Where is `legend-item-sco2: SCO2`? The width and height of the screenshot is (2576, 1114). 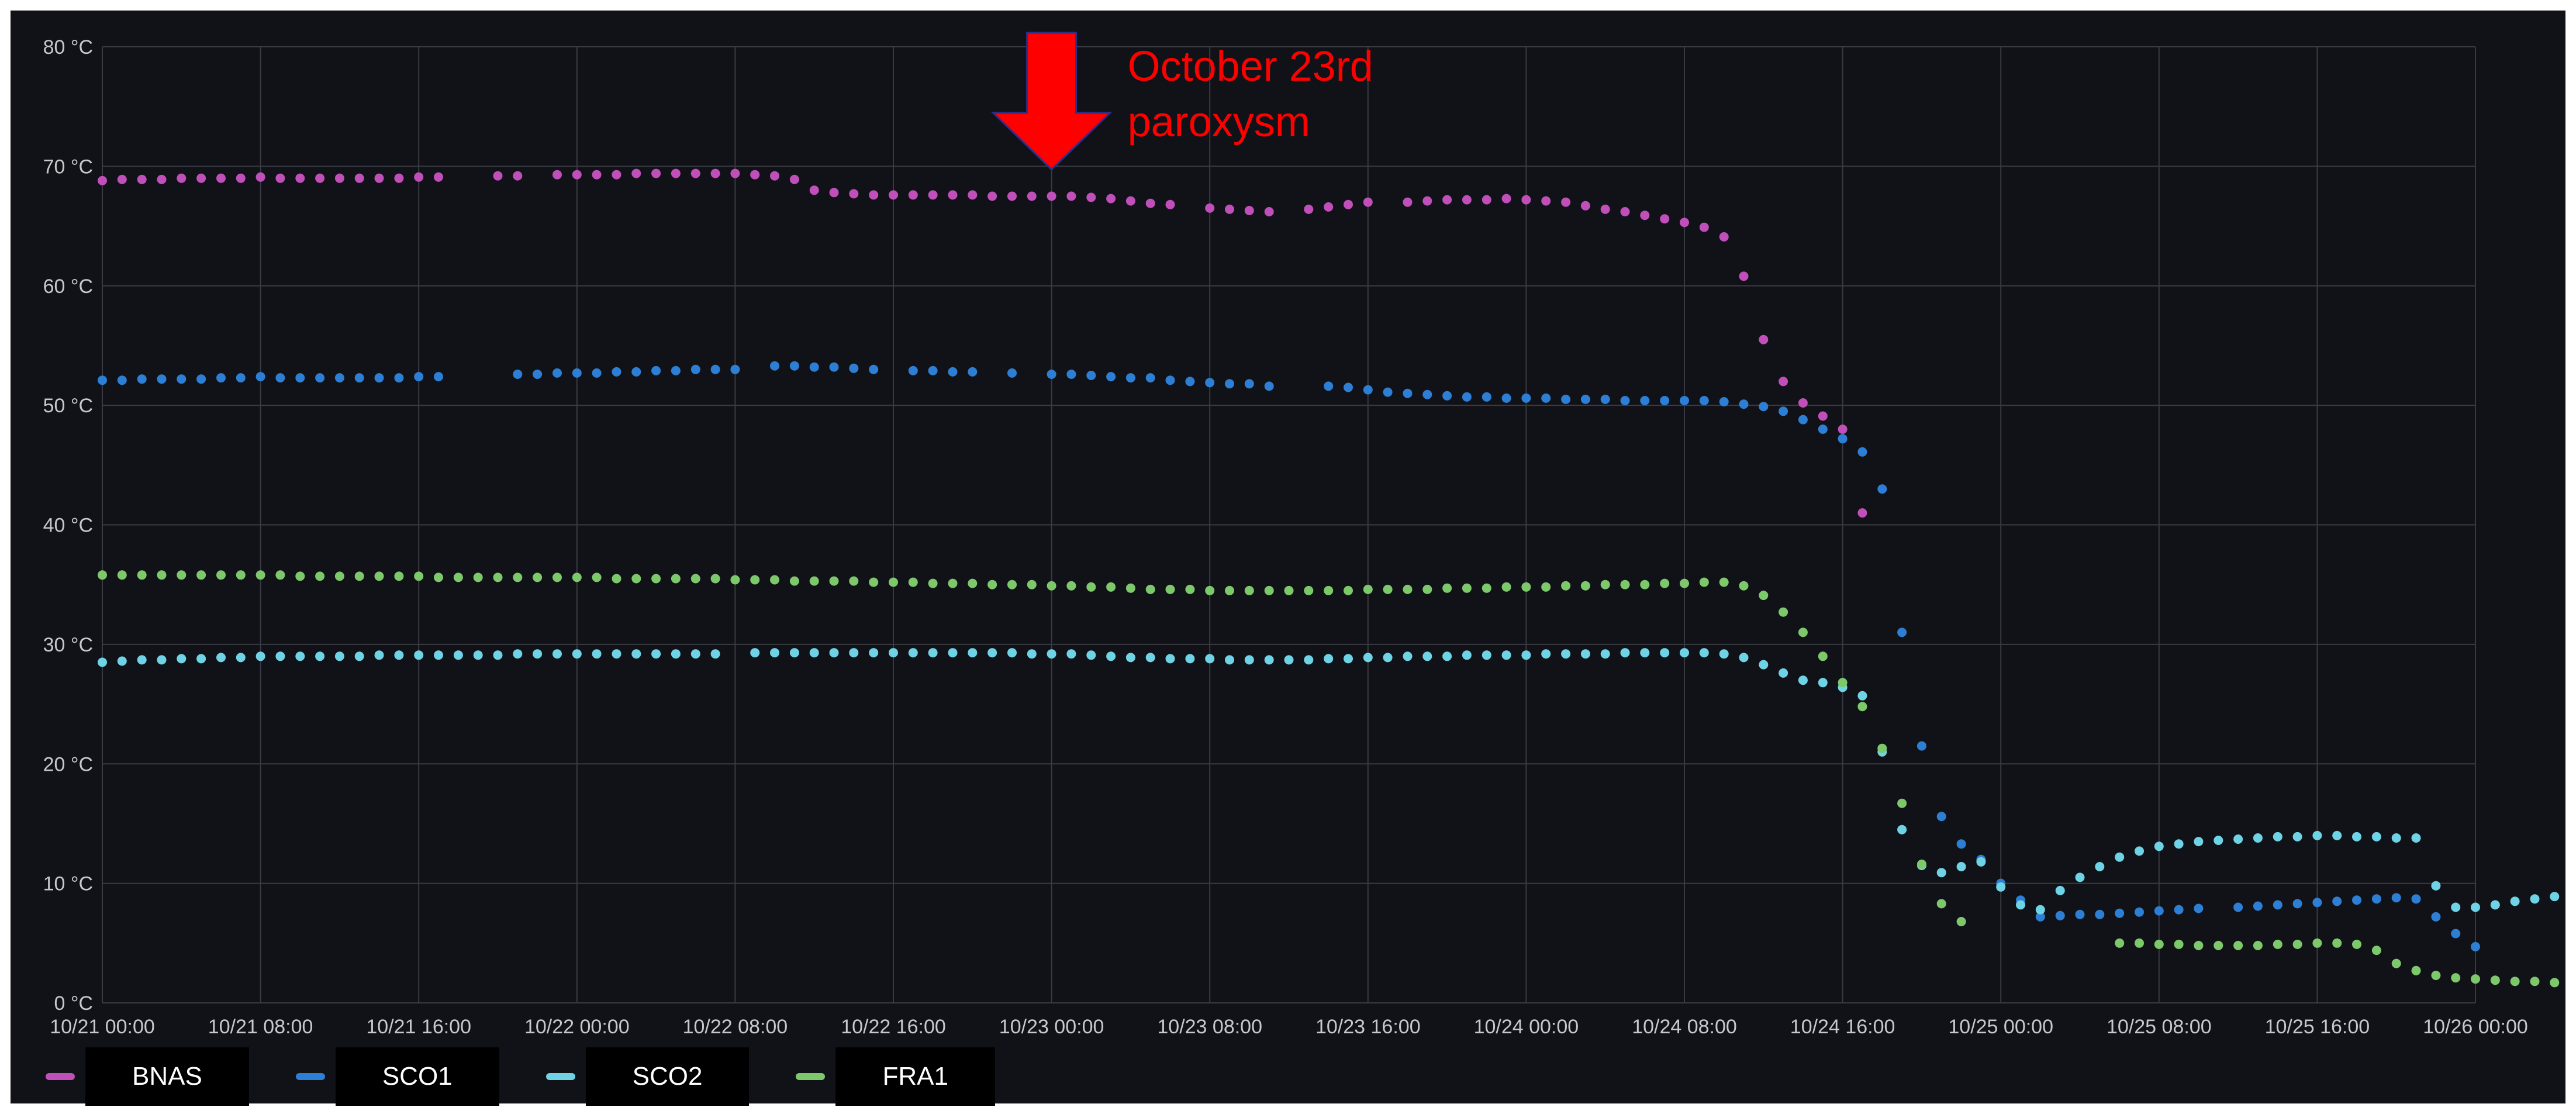
legend-item-sco2: SCO2 is located at coordinates (631, 1076).